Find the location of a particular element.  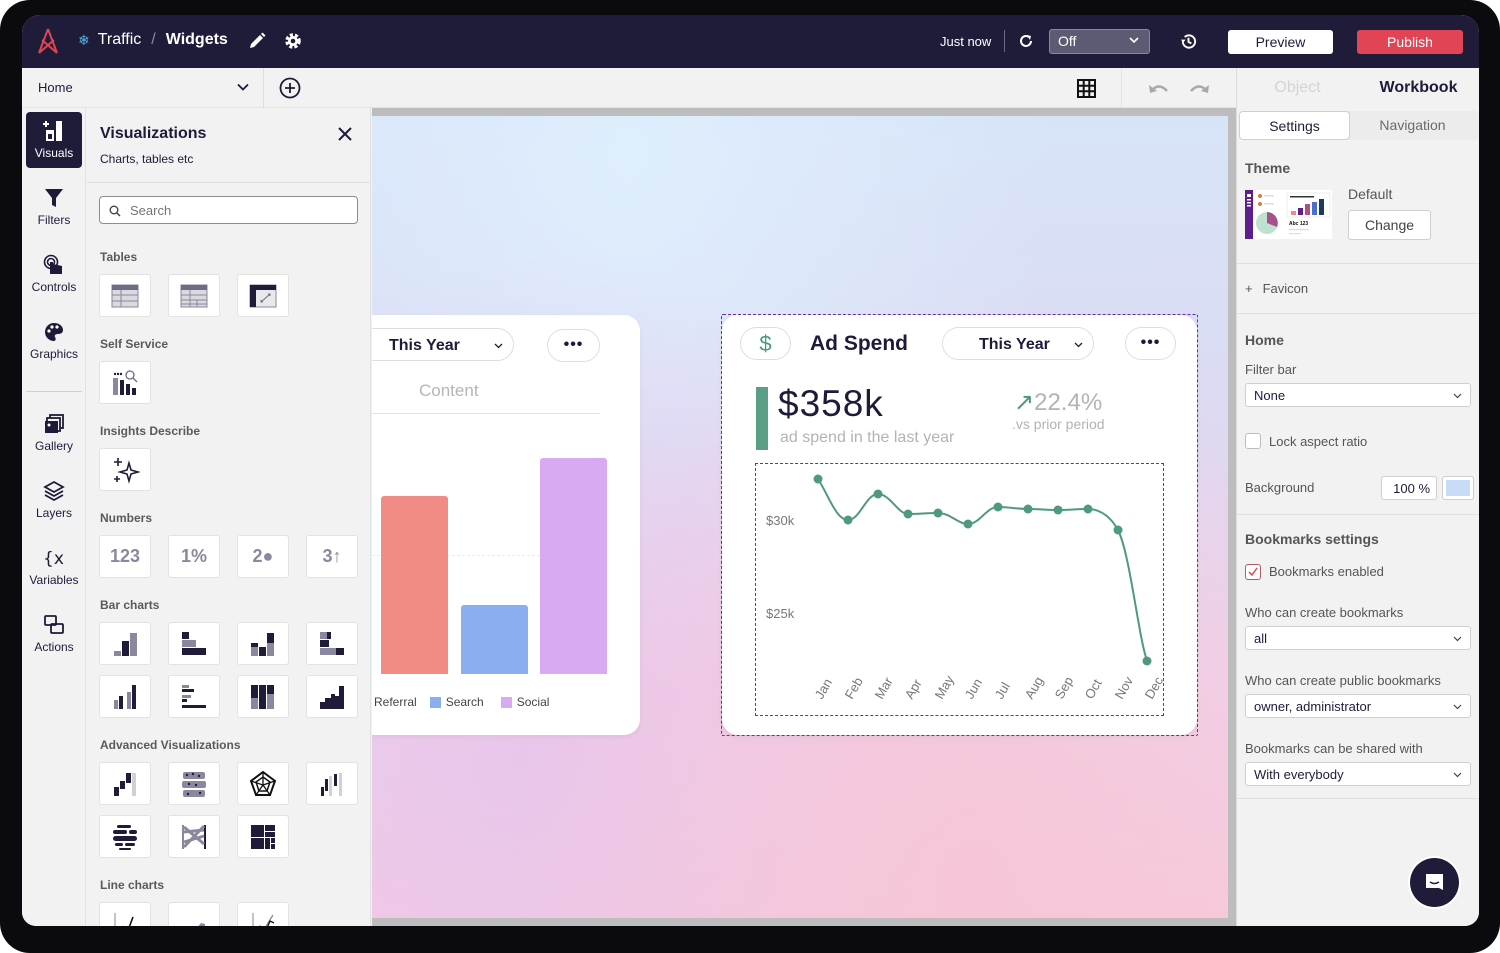

viz-tile-table is located at coordinates (125, 295).